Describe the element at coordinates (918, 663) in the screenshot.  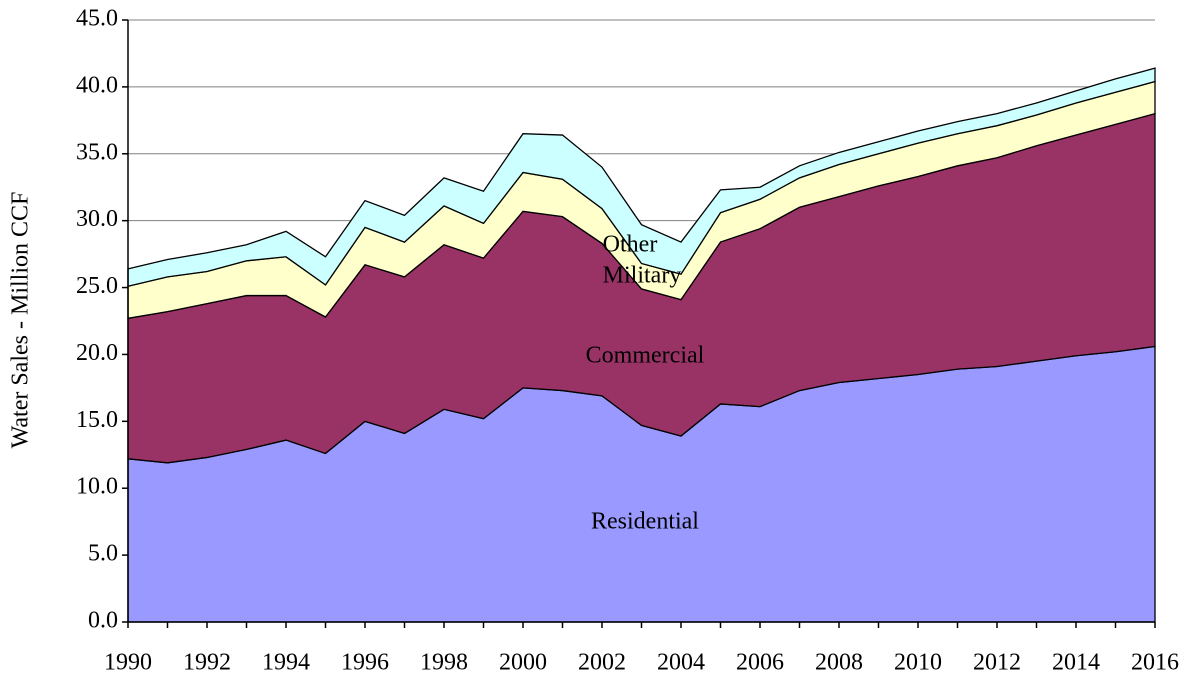
I see `x-tick-label: 2010` at that location.